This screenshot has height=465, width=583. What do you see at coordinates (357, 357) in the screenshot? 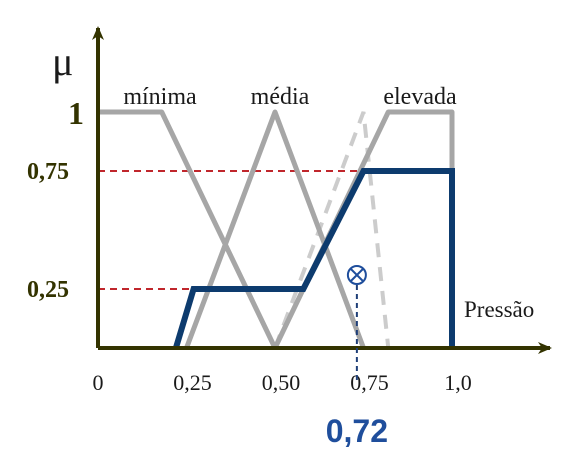
I see `centroid: 0,72` at bounding box center [357, 357].